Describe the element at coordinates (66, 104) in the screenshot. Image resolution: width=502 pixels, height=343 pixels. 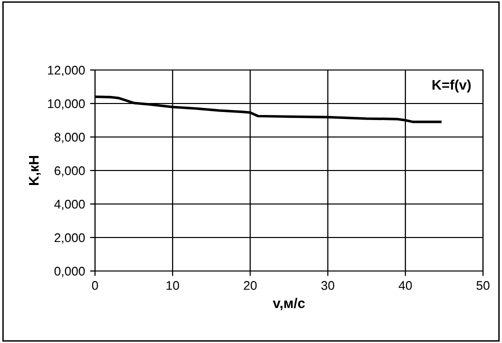
I see `y-tick-label: 10,000` at that location.